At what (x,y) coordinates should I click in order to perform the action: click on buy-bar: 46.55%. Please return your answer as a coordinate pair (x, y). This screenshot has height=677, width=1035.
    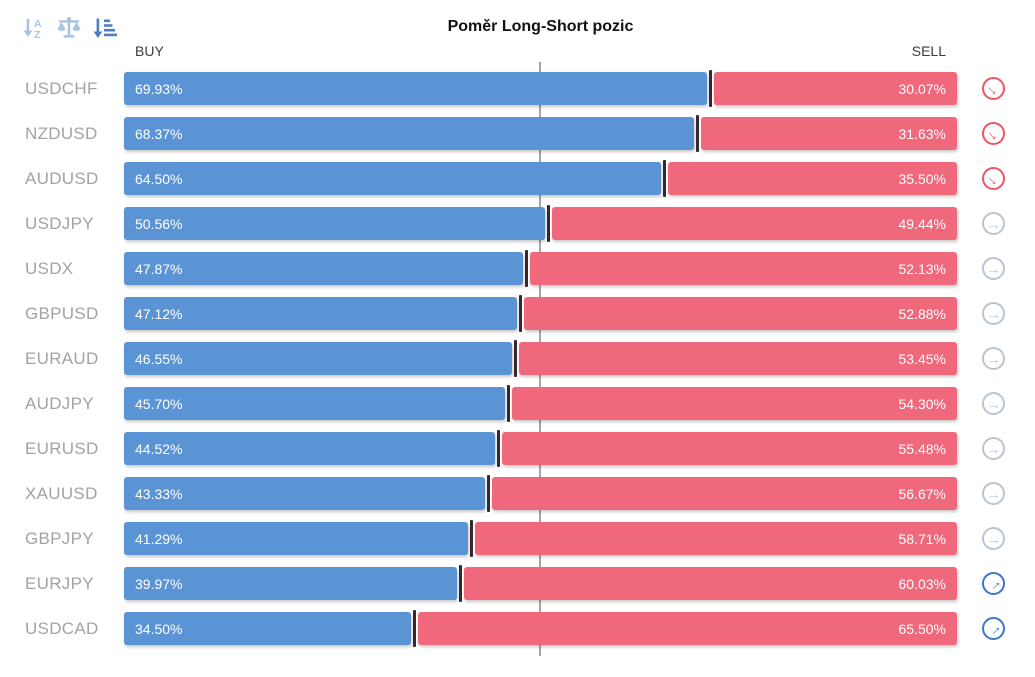
    Looking at the image, I should click on (318, 358).